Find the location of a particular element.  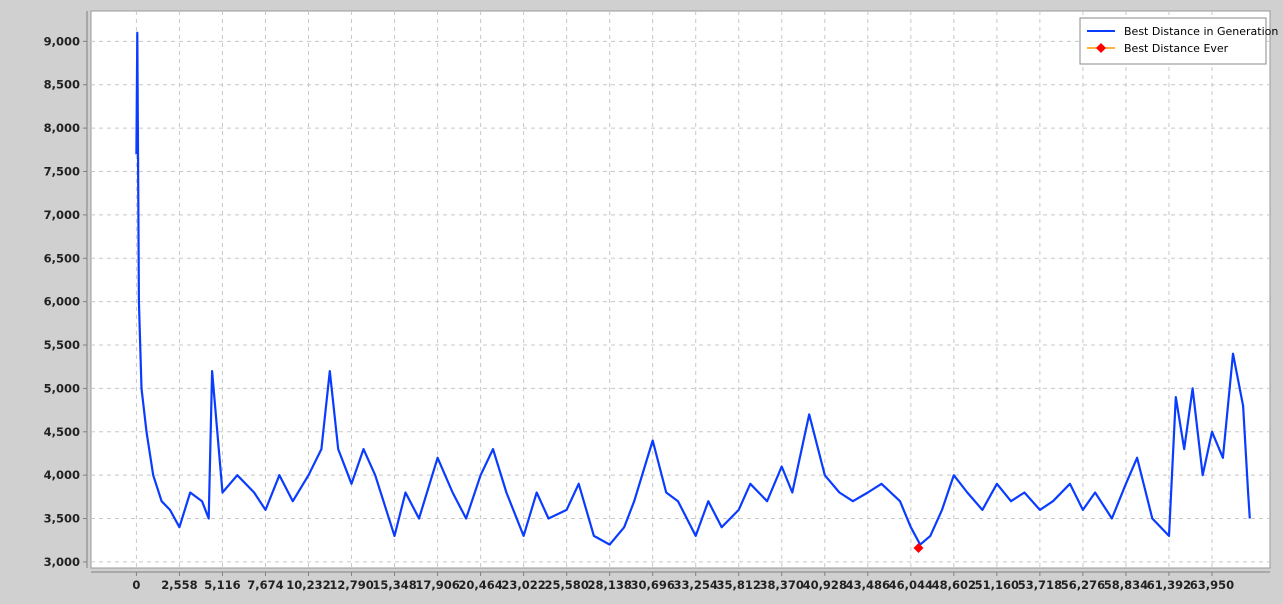

best-ever-marker is located at coordinates (918, 548).